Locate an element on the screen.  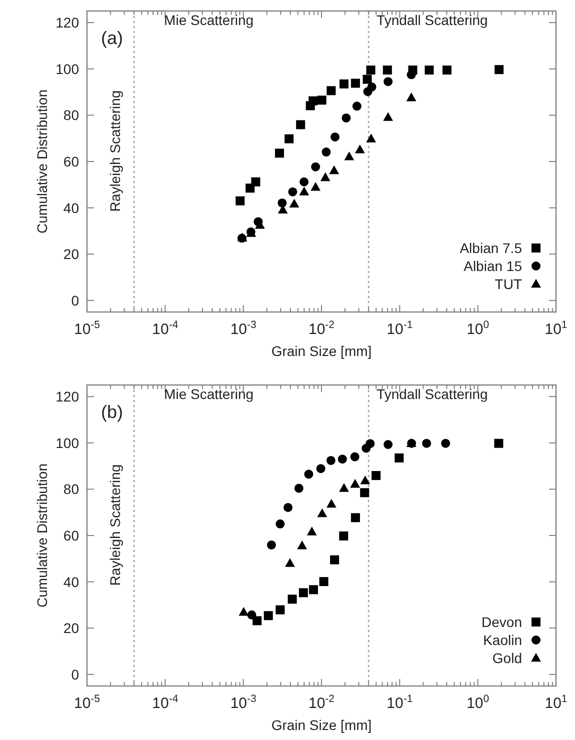
annotation: (b) is located at coordinates (112, 412).